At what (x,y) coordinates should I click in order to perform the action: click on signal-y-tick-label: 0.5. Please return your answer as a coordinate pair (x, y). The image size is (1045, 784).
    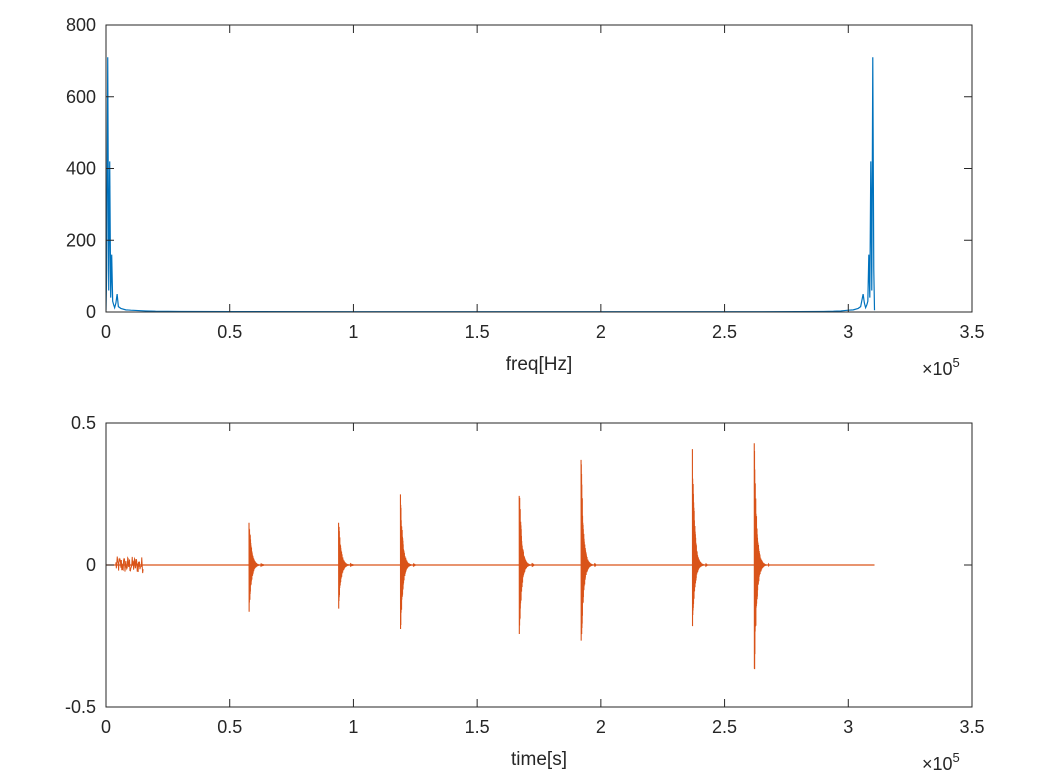
    Looking at the image, I should click on (83, 423).